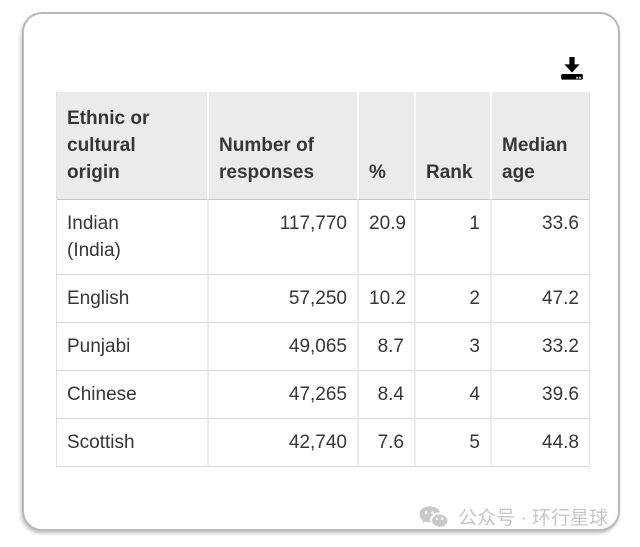  What do you see at coordinates (132, 146) in the screenshot?
I see `col-header-origin: Ethnic or cultural origin` at bounding box center [132, 146].